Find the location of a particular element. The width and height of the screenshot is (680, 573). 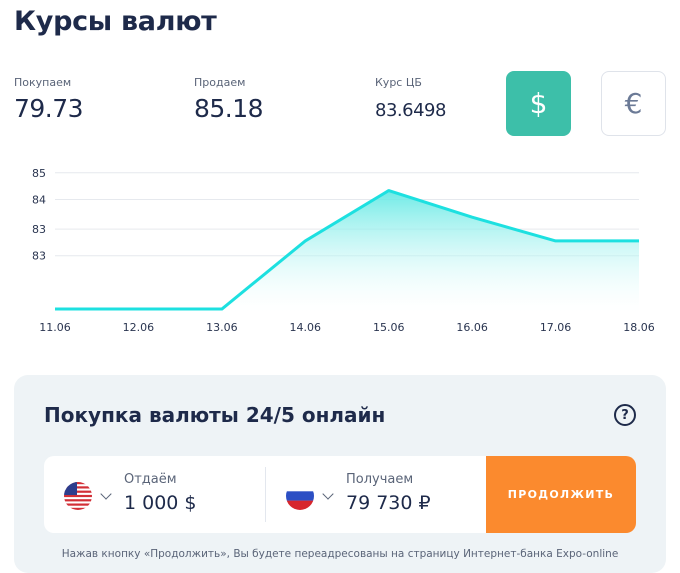

give-amount: 1 000 $ is located at coordinates (160, 503).